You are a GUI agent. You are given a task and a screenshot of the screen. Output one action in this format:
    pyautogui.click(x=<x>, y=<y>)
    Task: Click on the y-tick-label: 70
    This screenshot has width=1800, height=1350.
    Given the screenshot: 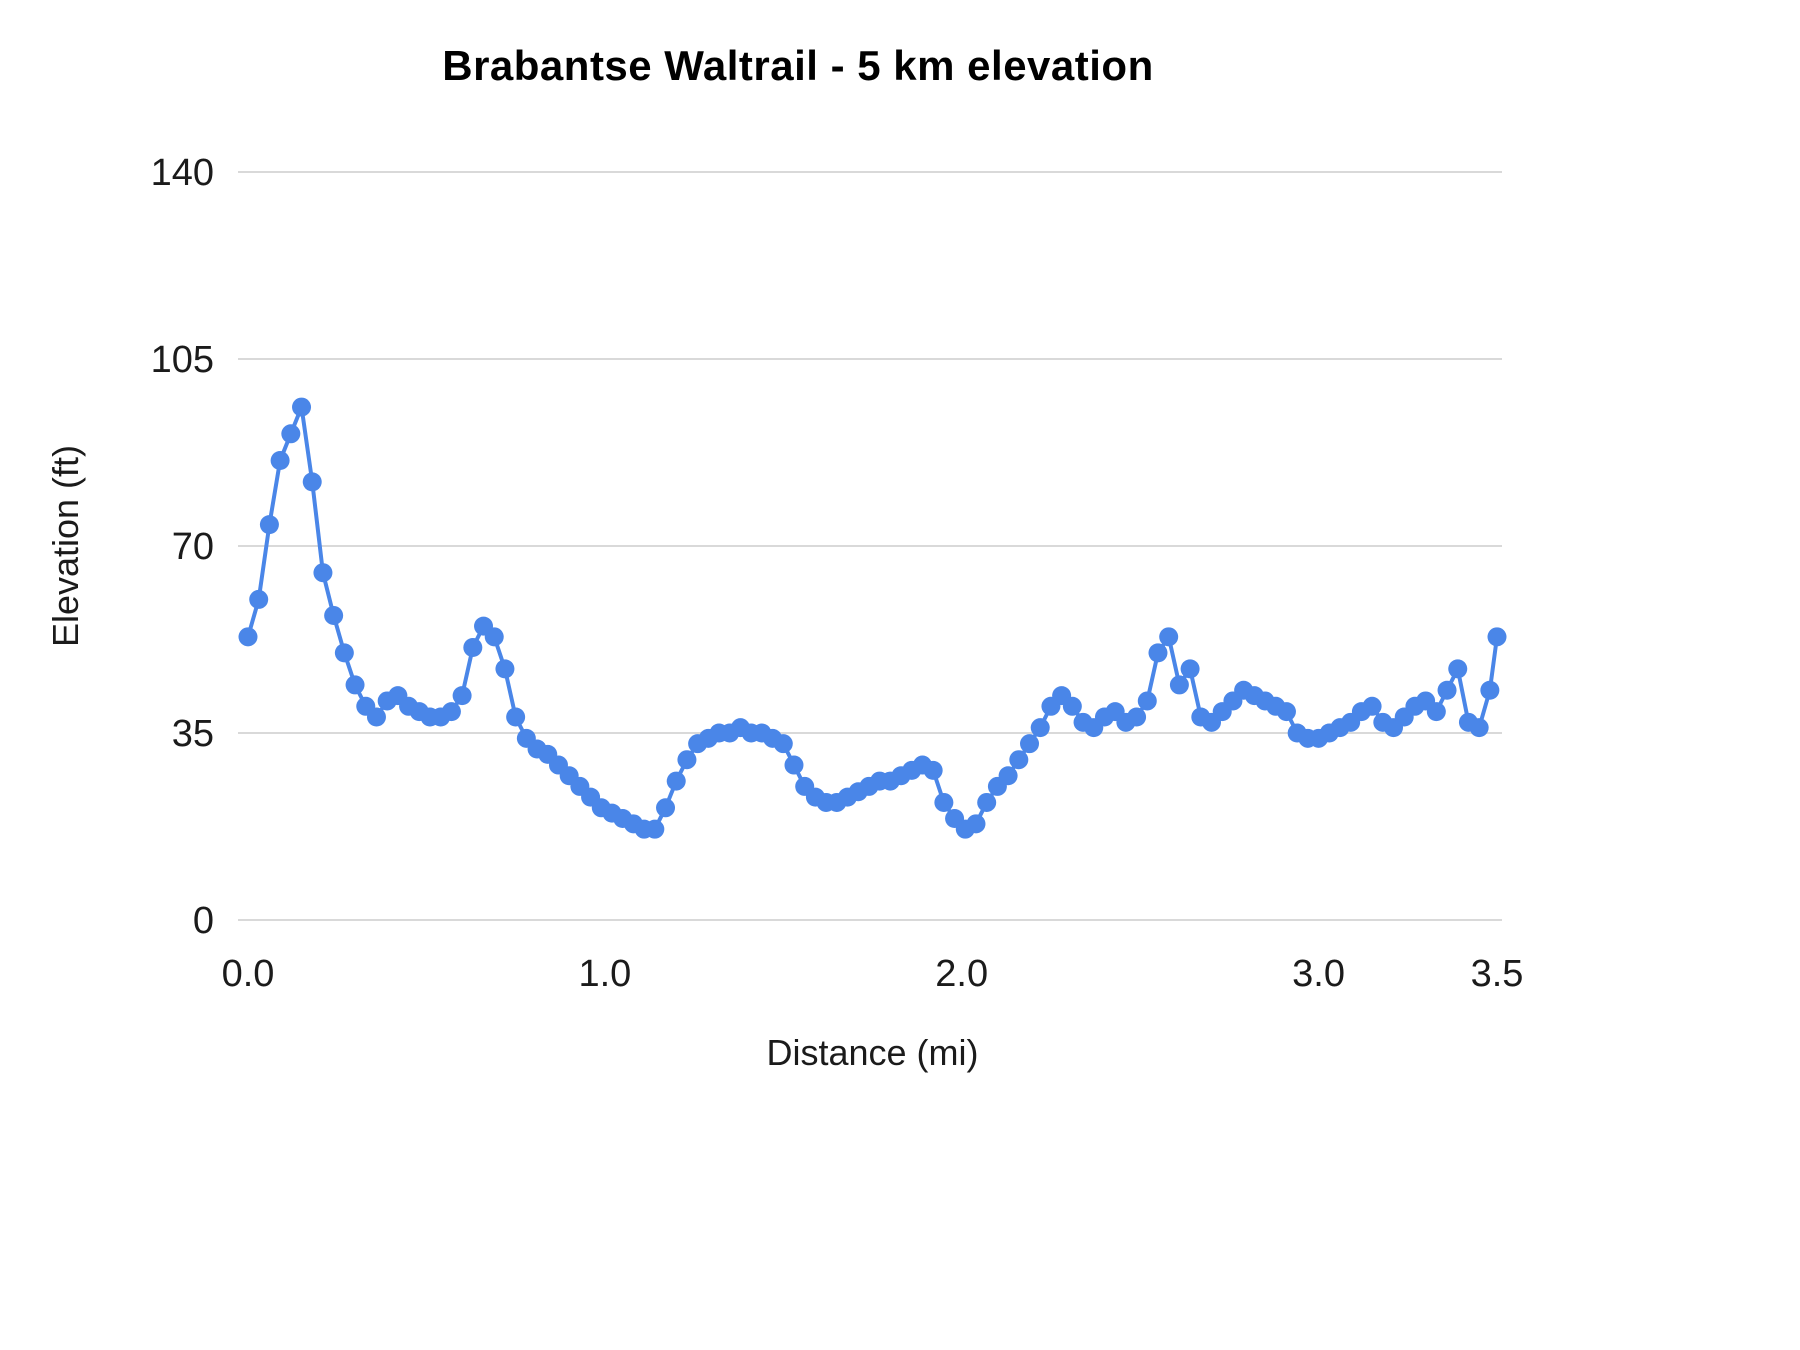 What is the action you would take?
    pyautogui.click(x=193, y=547)
    